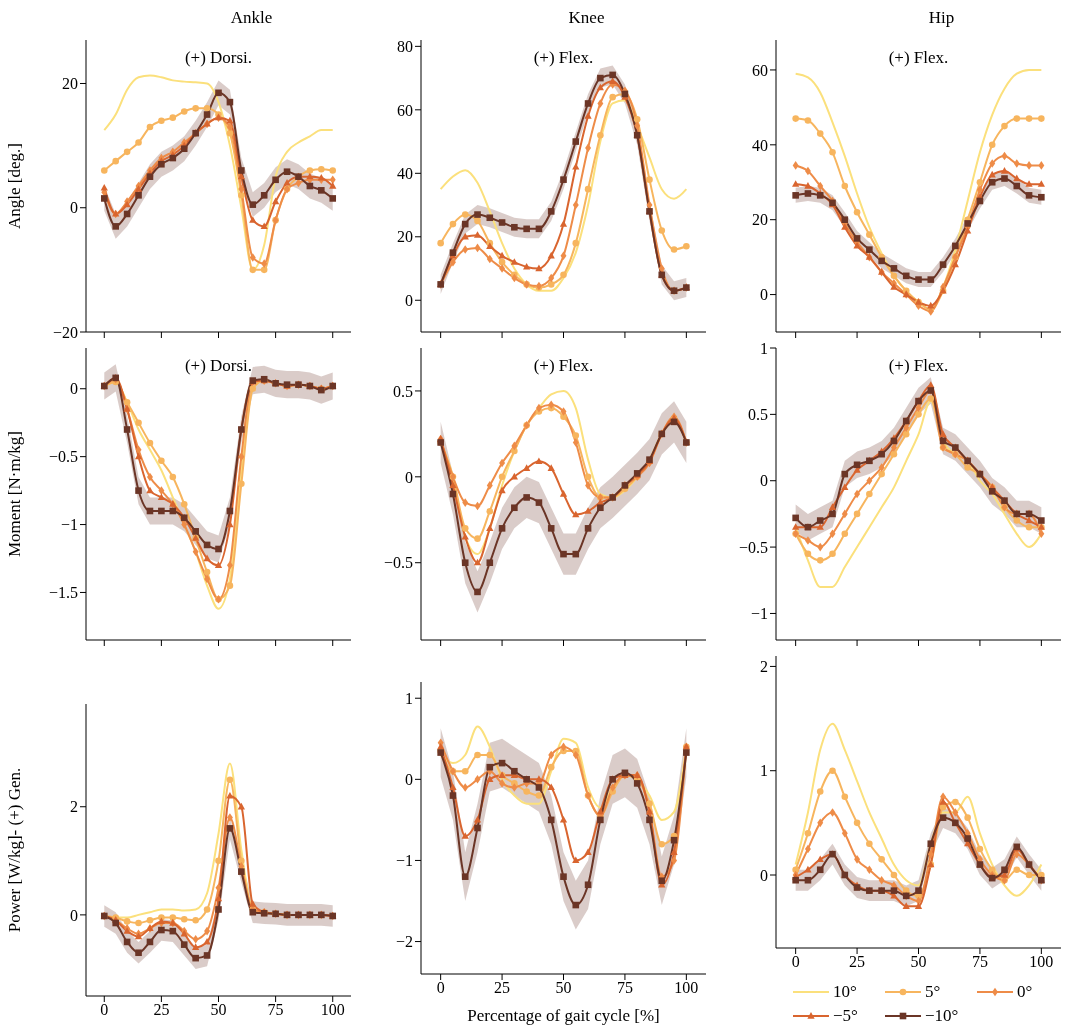  I want to click on legend-label: 5°, so click(933, 992).